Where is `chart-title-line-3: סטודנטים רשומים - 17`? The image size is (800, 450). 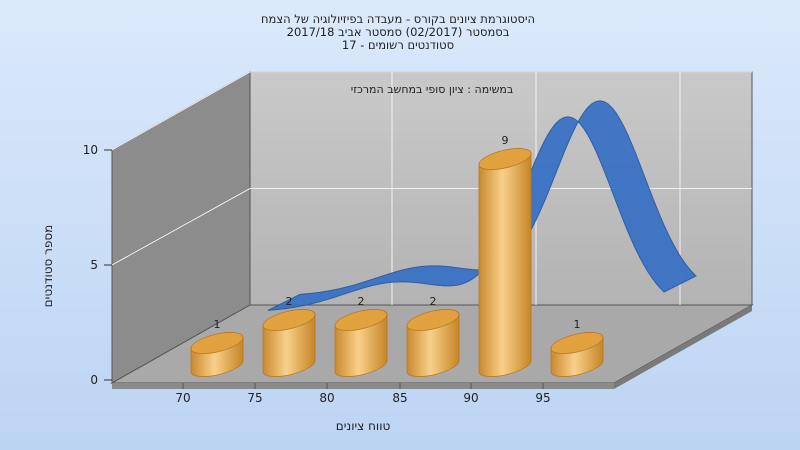
chart-title-line-3: סטודנטים רשומים - 17 is located at coordinates (398, 45).